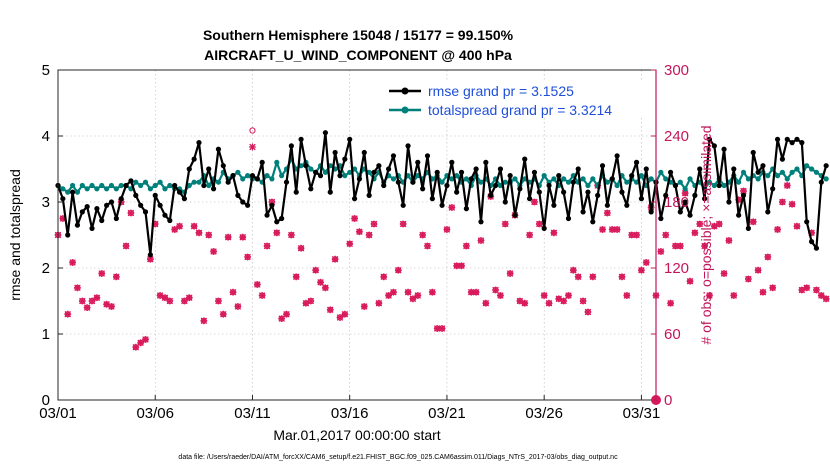  What do you see at coordinates (52, 235) in the screenshot?
I see `left-axis: 0 1 2 3 4 5` at bounding box center [52, 235].